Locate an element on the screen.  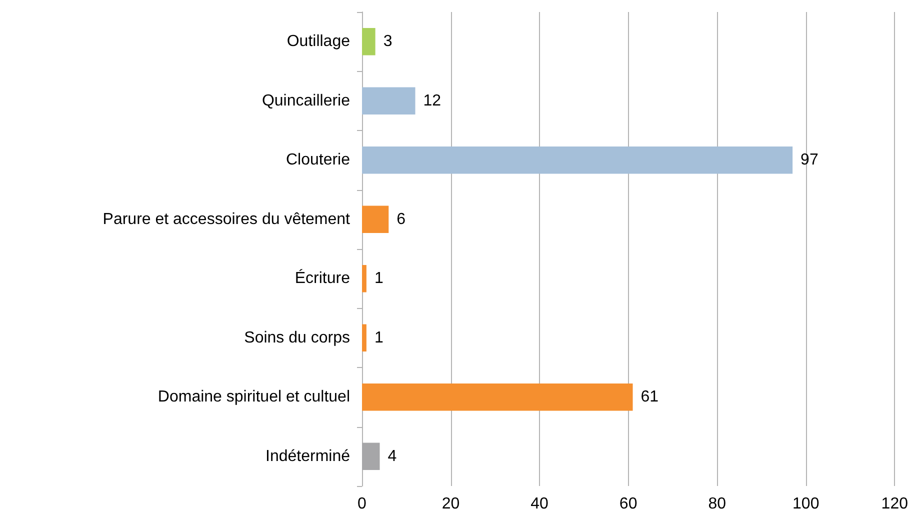
y-tick-label: Écriture is located at coordinates (322, 278).